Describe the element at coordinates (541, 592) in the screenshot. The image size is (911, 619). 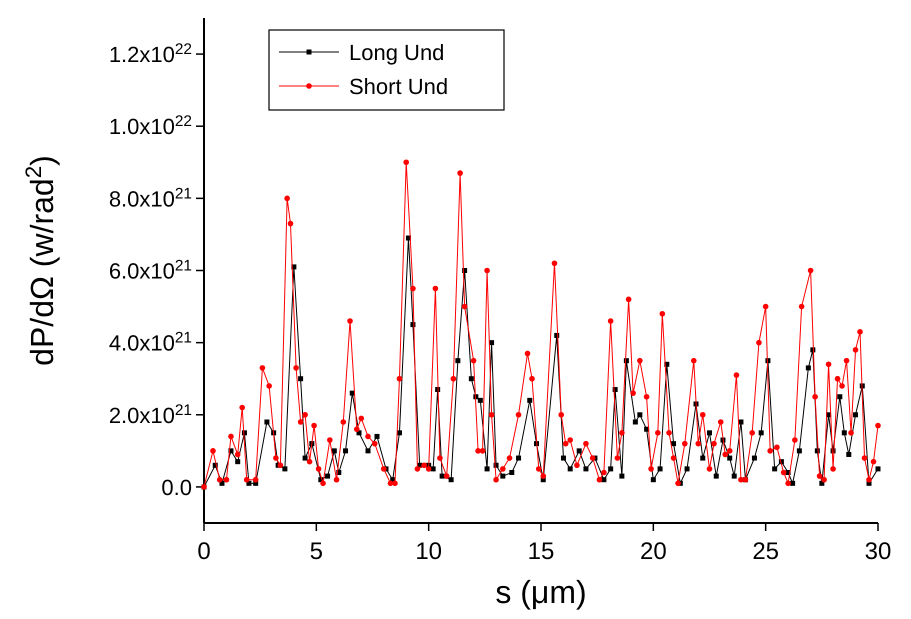
I see `x-axis-title: s (μm)` at that location.